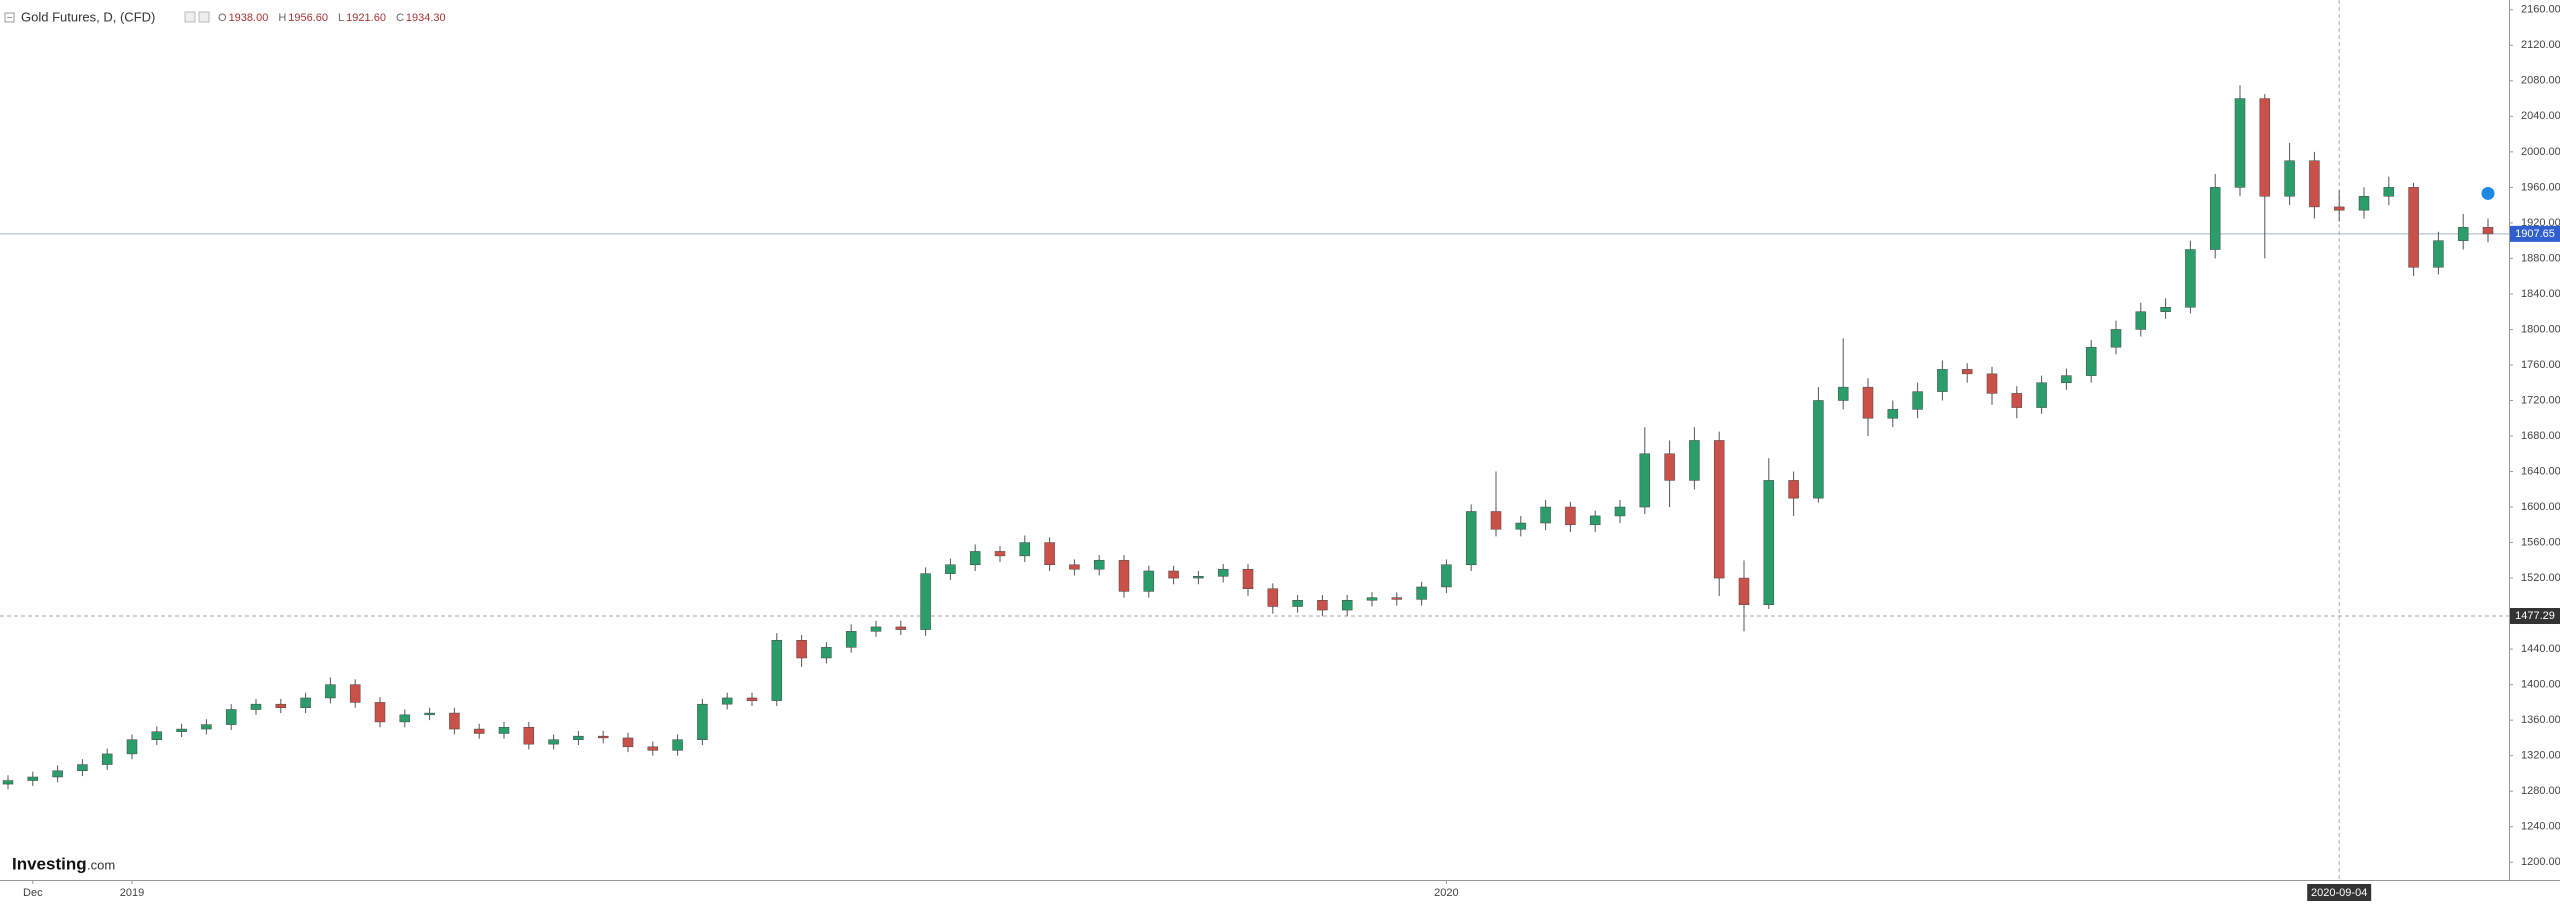 Image resolution: width=2560 pixels, height=905 pixels. I want to click on y-tick-label: 1960.00, so click(2540, 187).